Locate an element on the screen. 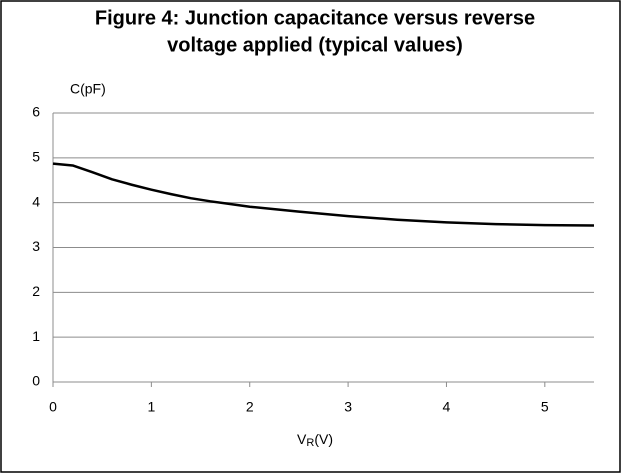 This screenshot has width=621, height=473. x-tick-label: 2 is located at coordinates (250, 407).